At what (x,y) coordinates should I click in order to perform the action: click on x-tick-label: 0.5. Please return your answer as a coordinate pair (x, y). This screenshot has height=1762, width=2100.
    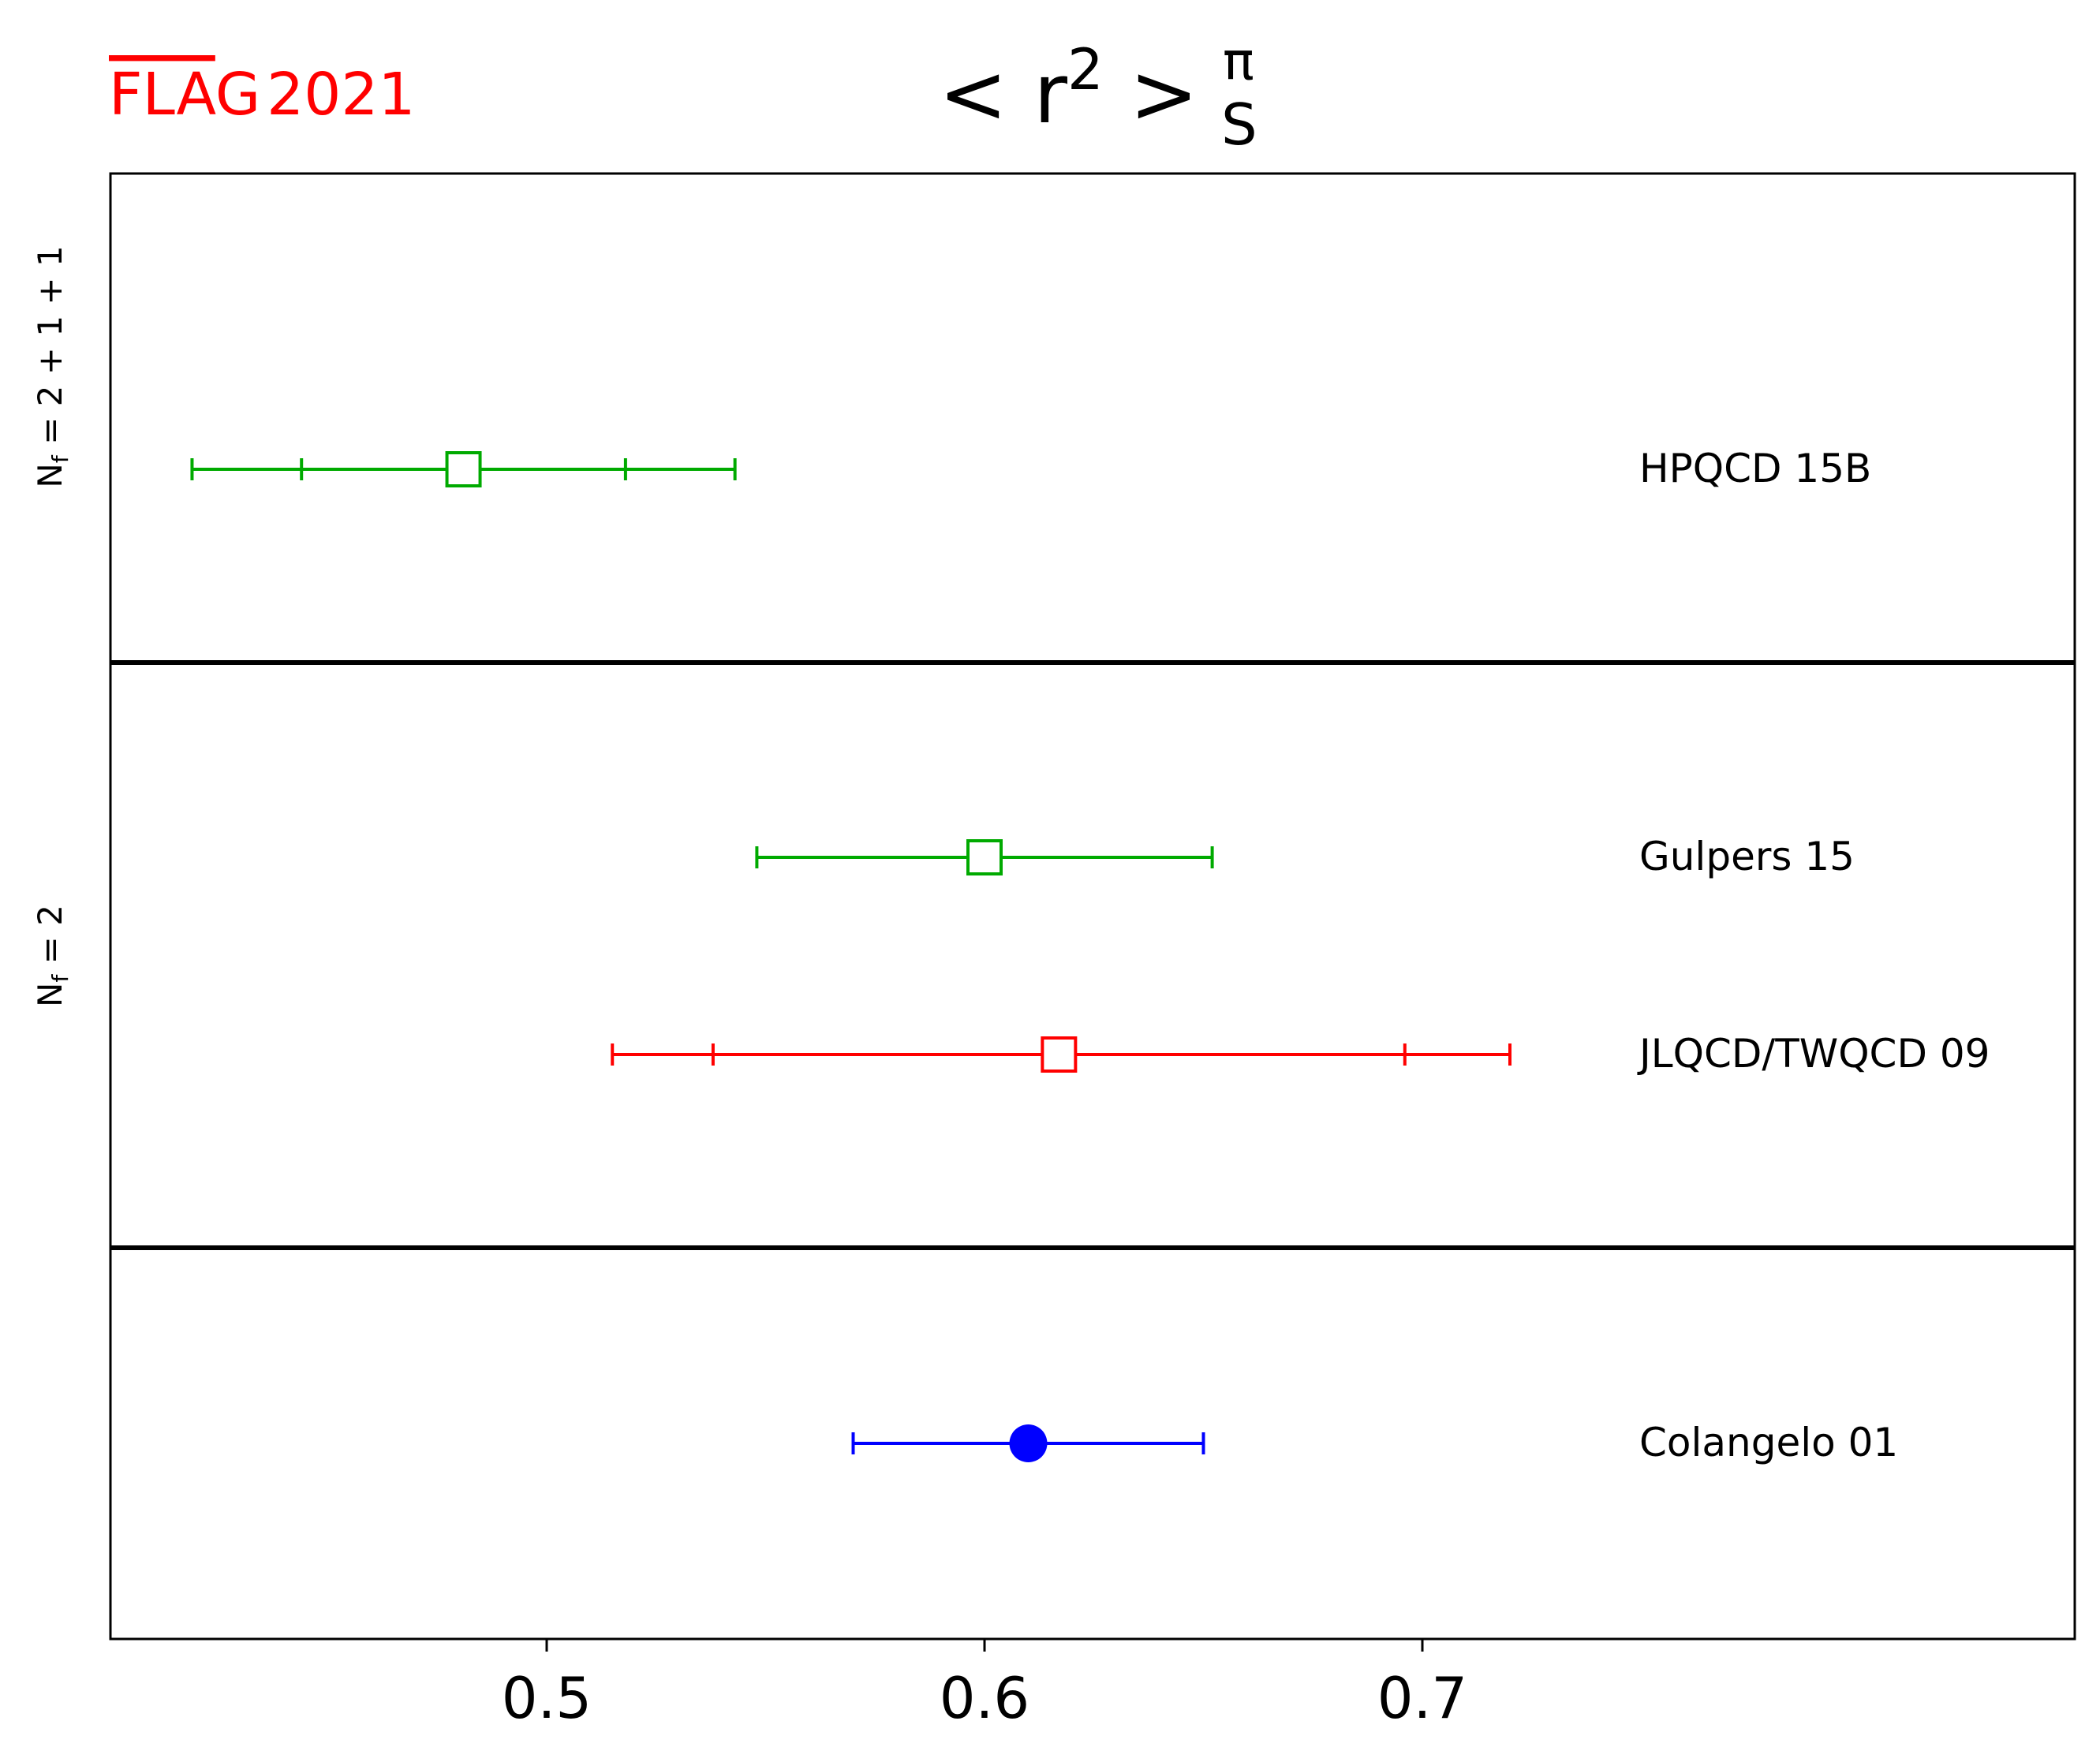
    Looking at the image, I should click on (547, 1698).